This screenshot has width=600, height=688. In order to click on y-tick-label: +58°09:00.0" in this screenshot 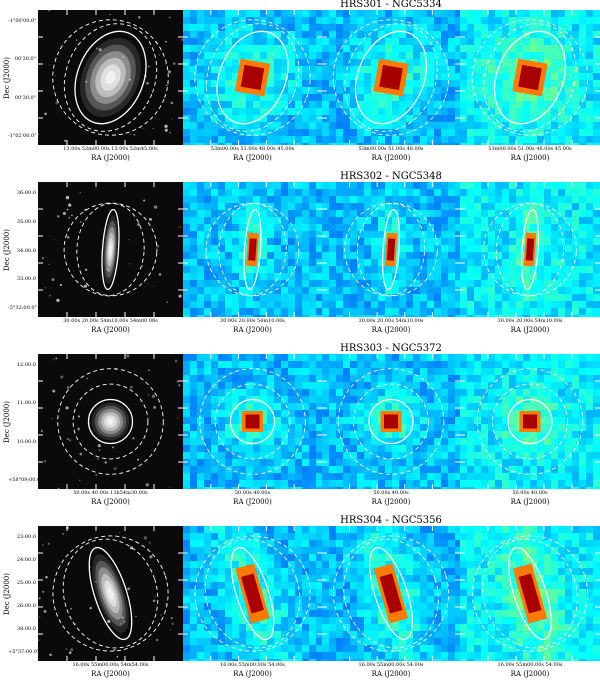, I will do `click(22, 480)`.